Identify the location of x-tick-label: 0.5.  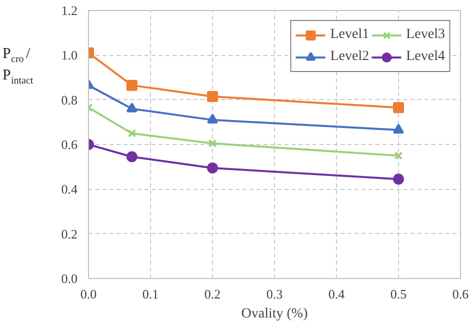
(398, 294).